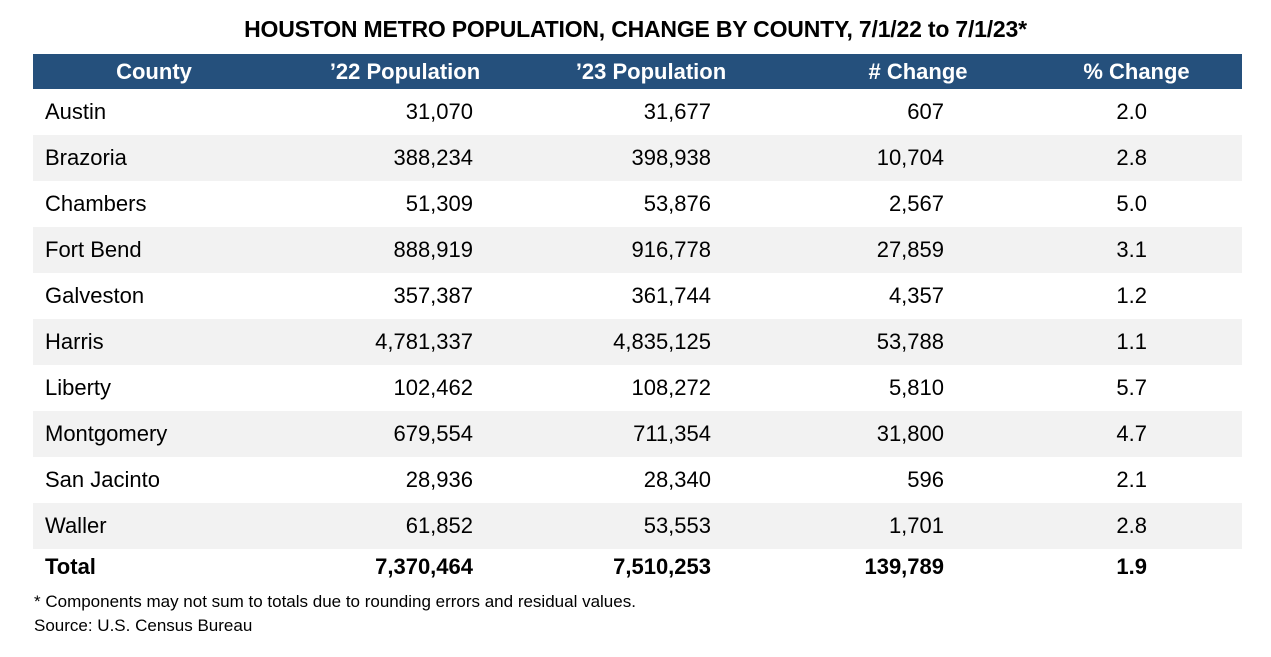 This screenshot has width=1271, height=657. I want to click on table-row-waller: Waller 61,852 53,553 1,701 2.8, so click(637, 526).